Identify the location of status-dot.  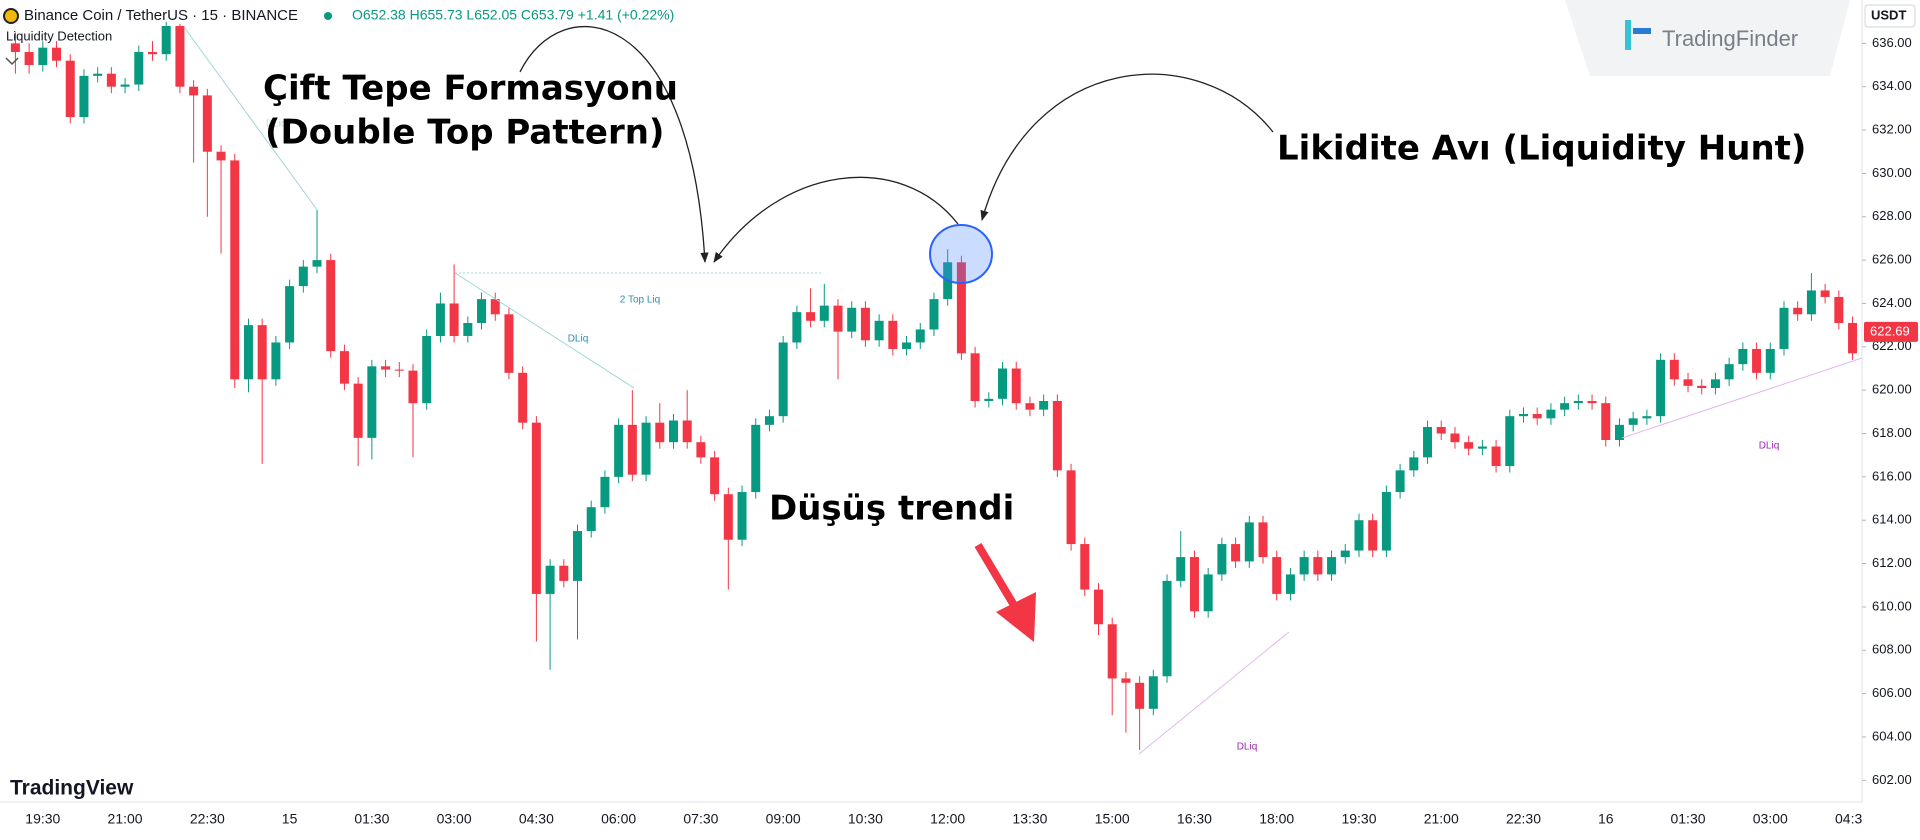
(328, 16).